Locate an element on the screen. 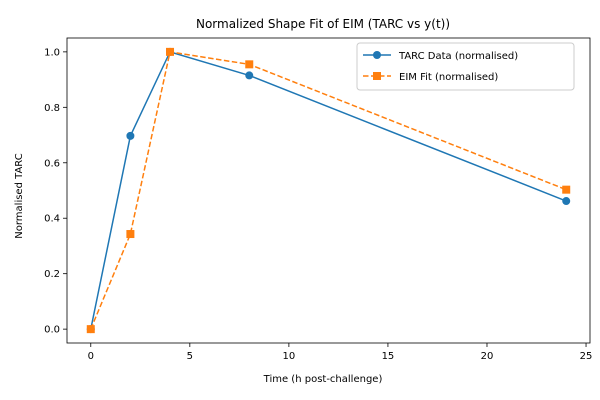  y-tick-label: 0.6 is located at coordinates (52, 163).